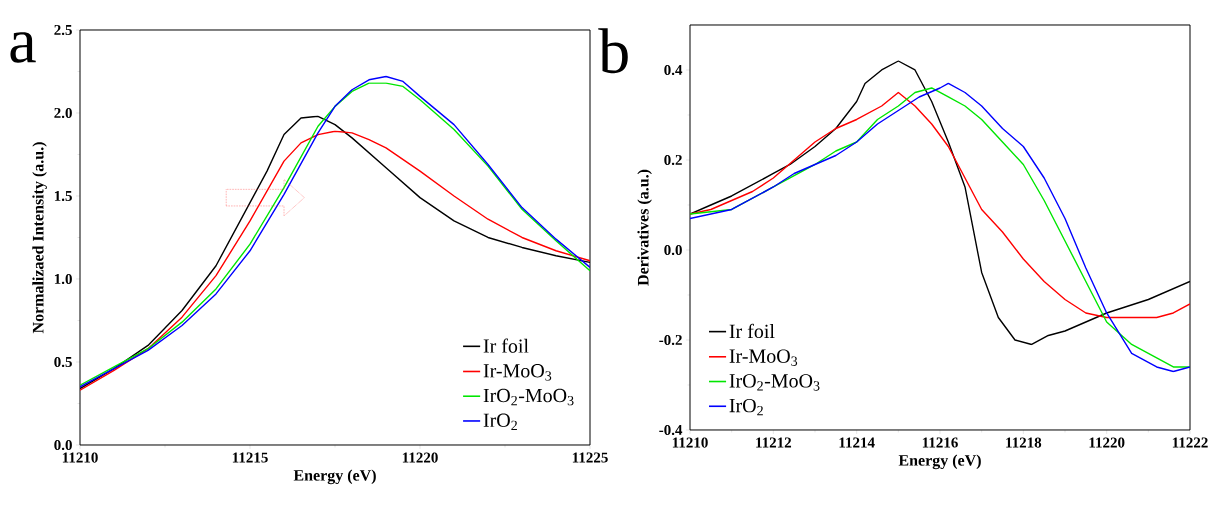 The width and height of the screenshot is (1218, 510). Describe the element at coordinates (613, 51) in the screenshot. I see `text: b` at that location.